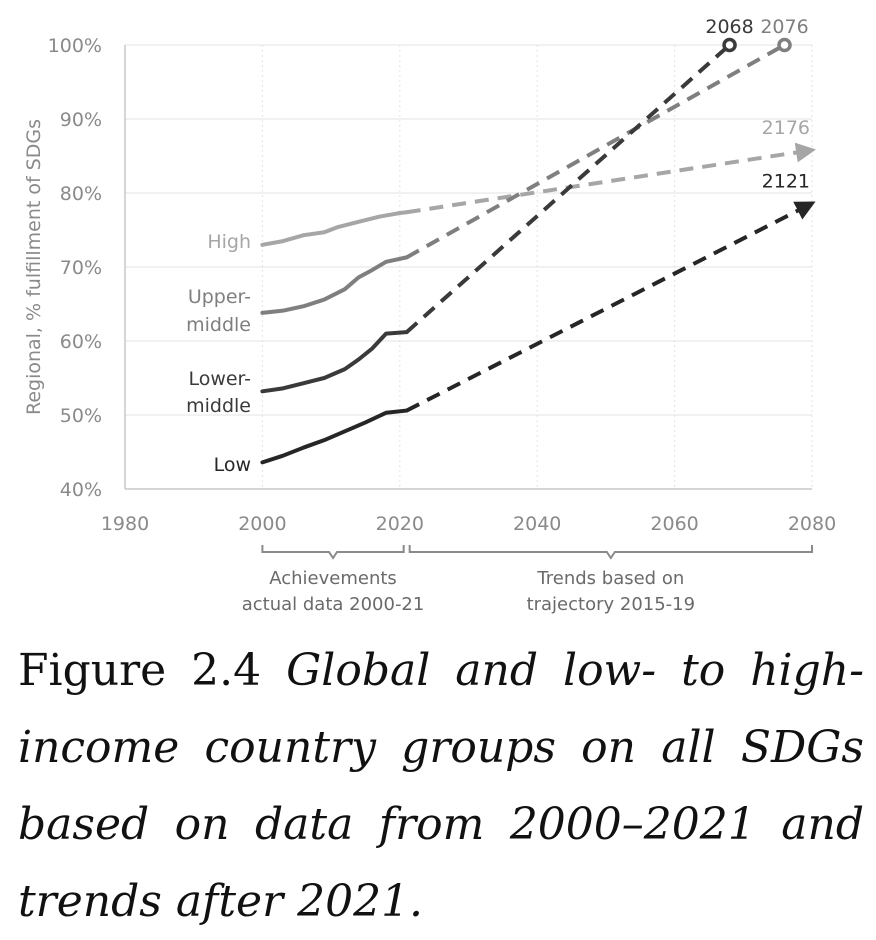 This screenshot has width=876, height=940. I want to click on y-tick-label: 70%, so click(81, 268).